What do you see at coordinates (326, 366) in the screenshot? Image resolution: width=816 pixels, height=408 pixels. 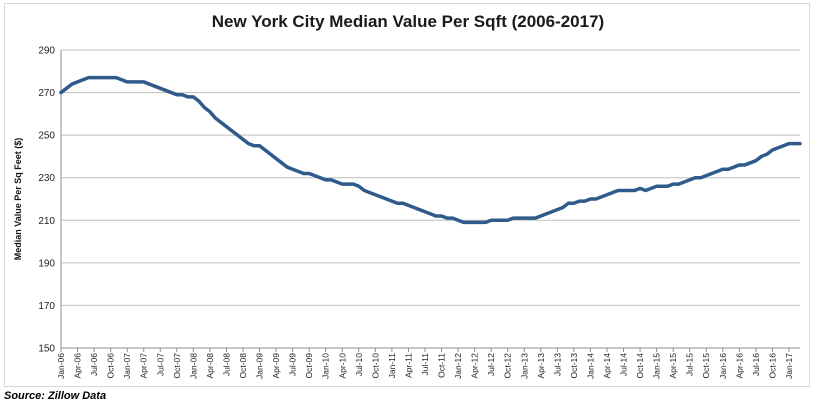 I see `x-tick-label: Jan-10` at bounding box center [326, 366].